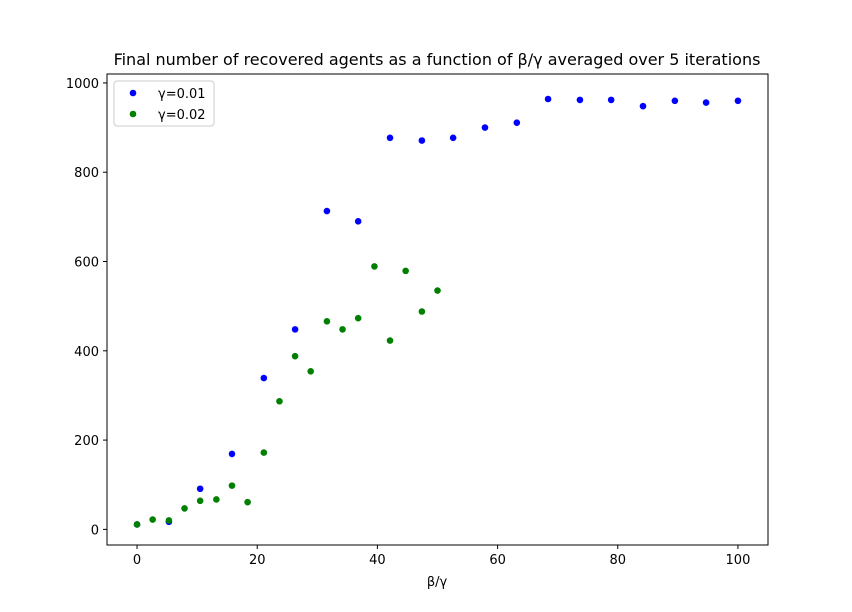 Image resolution: width=852 pixels, height=612 pixels. I want to click on x-tick-label: 60, so click(497, 560).